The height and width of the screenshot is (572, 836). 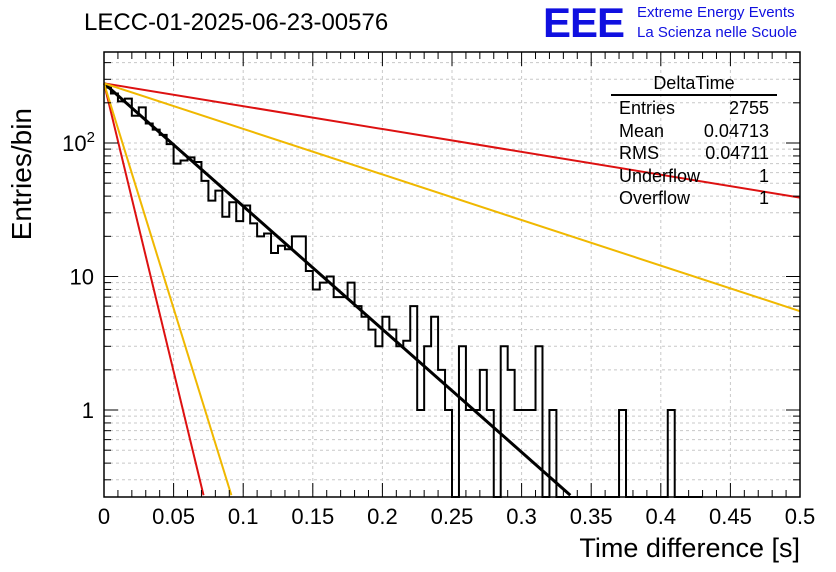 What do you see at coordinates (694, 198) in the screenshot?
I see `stats-row-overflow: Overflow 1` at bounding box center [694, 198].